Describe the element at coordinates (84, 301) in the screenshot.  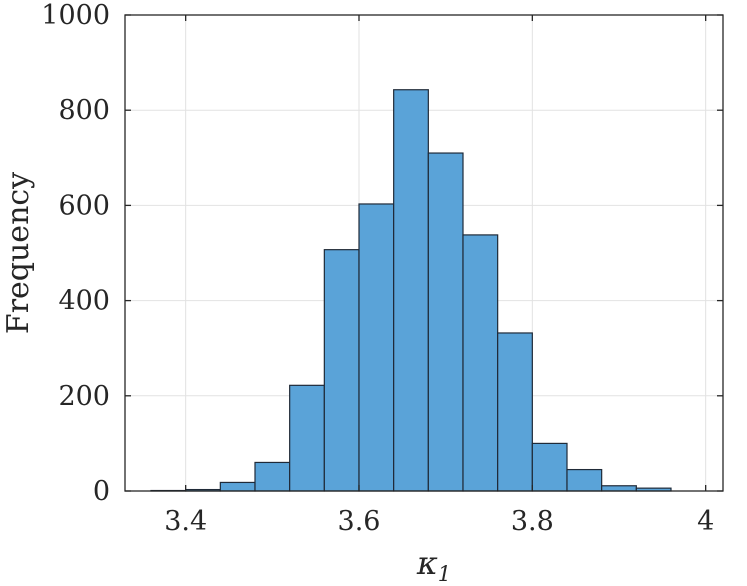
I see `y-tick-label: 400` at that location.